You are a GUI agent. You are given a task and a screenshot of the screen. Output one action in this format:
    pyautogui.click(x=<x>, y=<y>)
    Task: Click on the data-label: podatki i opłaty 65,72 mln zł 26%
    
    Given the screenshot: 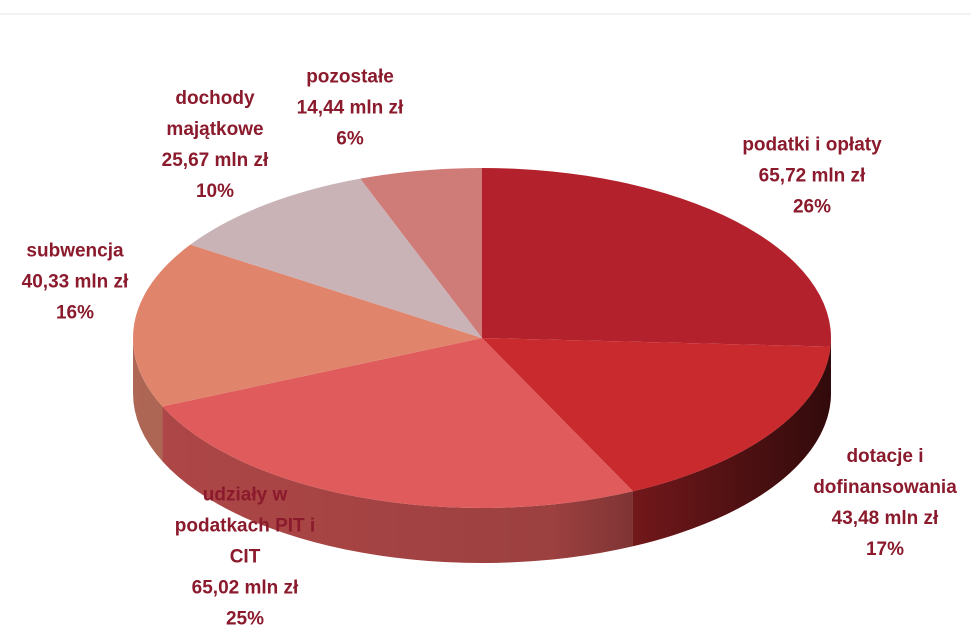 What is the action you would take?
    pyautogui.click(x=812, y=176)
    